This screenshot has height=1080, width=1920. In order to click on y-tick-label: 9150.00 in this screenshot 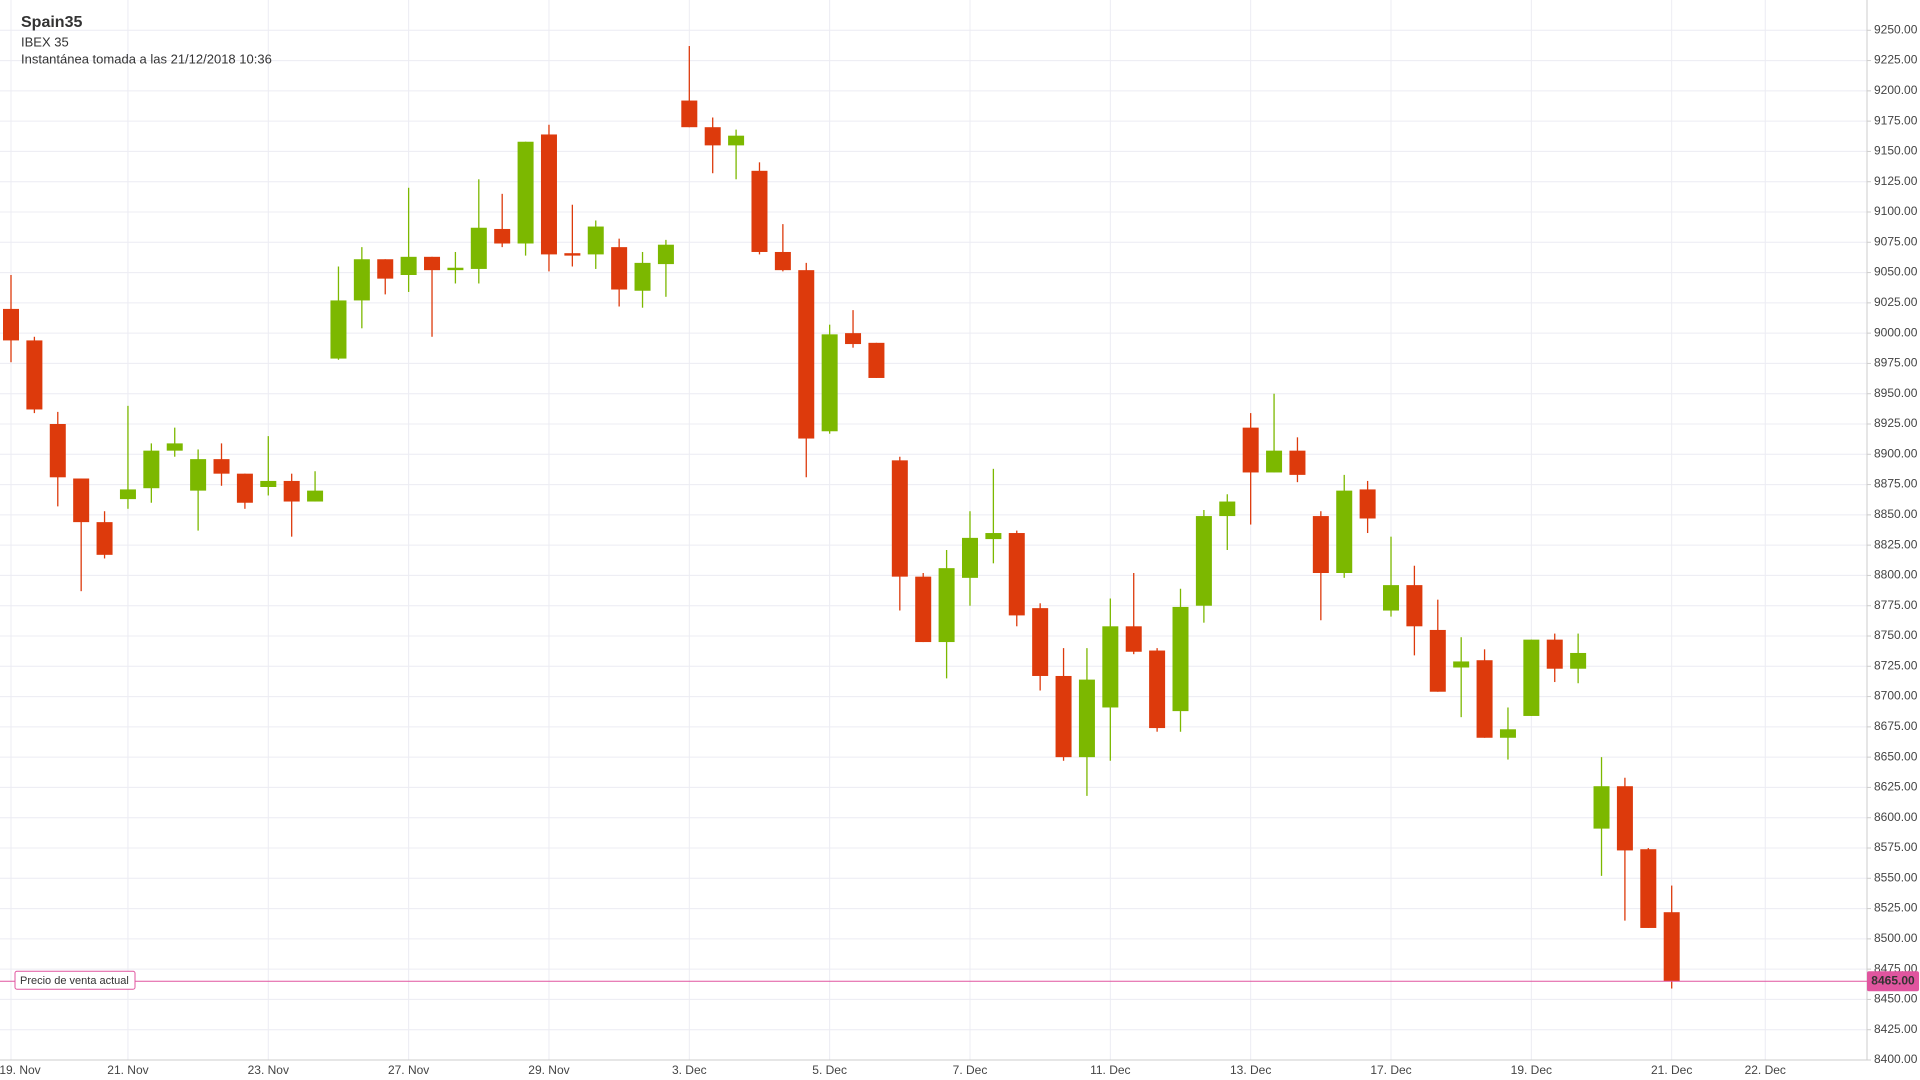, I will do `click(1896, 151)`.